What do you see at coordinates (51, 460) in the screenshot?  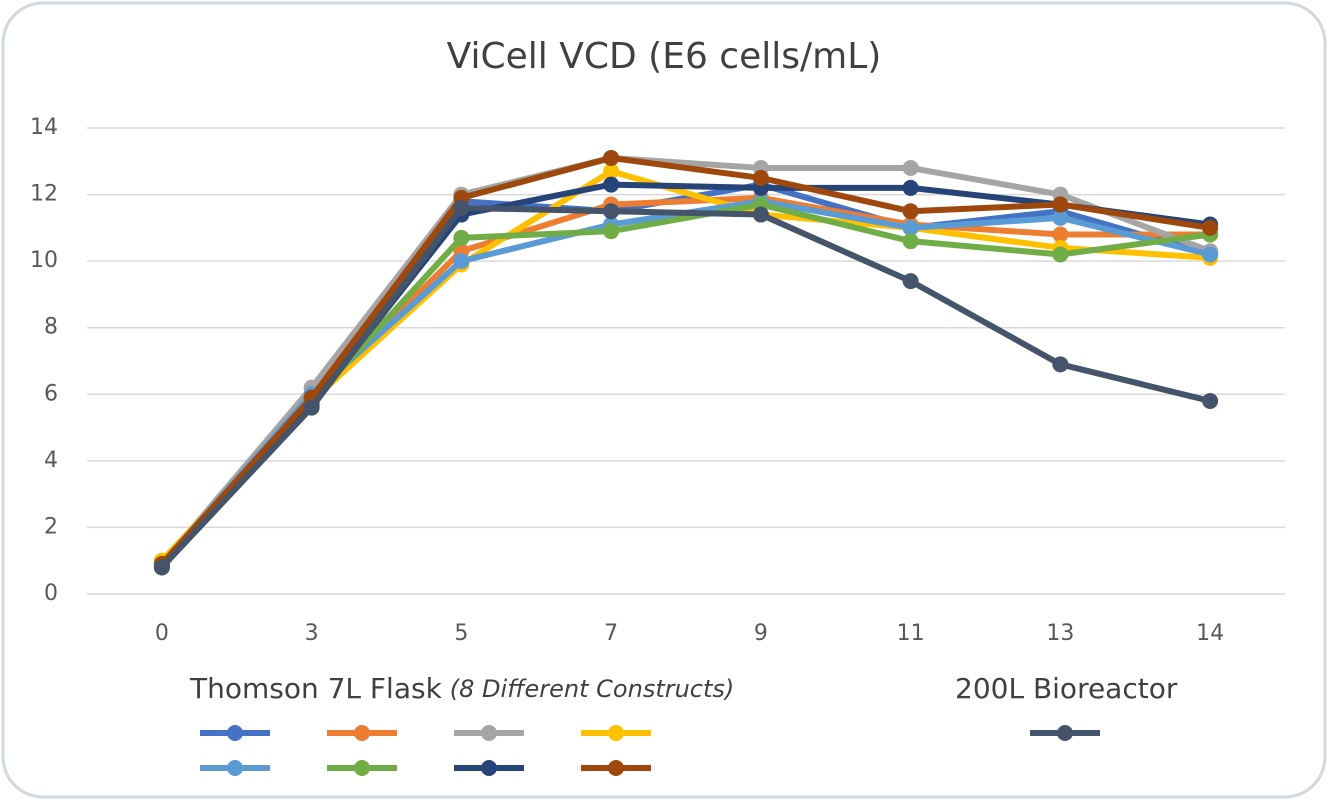 I see `y-tick-label: 4` at bounding box center [51, 460].